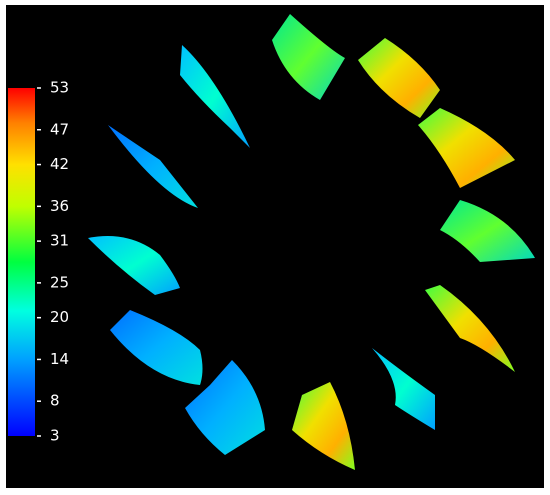 Image resolution: width=550 pixels, height=495 pixels. I want to click on tick-label: 25, so click(59, 282).